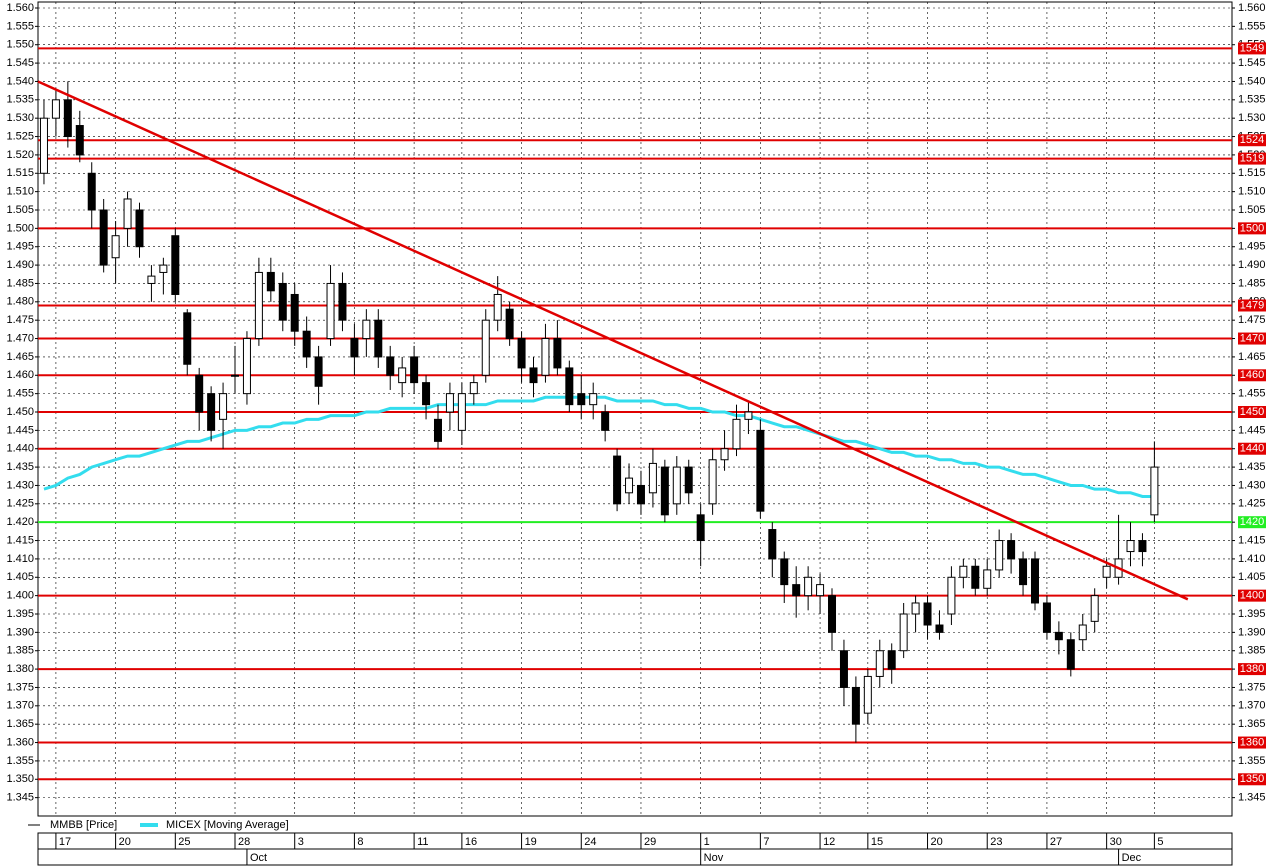 The width and height of the screenshot is (1268, 867). Describe the element at coordinates (20, 228) in the screenshot. I see `y-tick-label: 1.500` at that location.